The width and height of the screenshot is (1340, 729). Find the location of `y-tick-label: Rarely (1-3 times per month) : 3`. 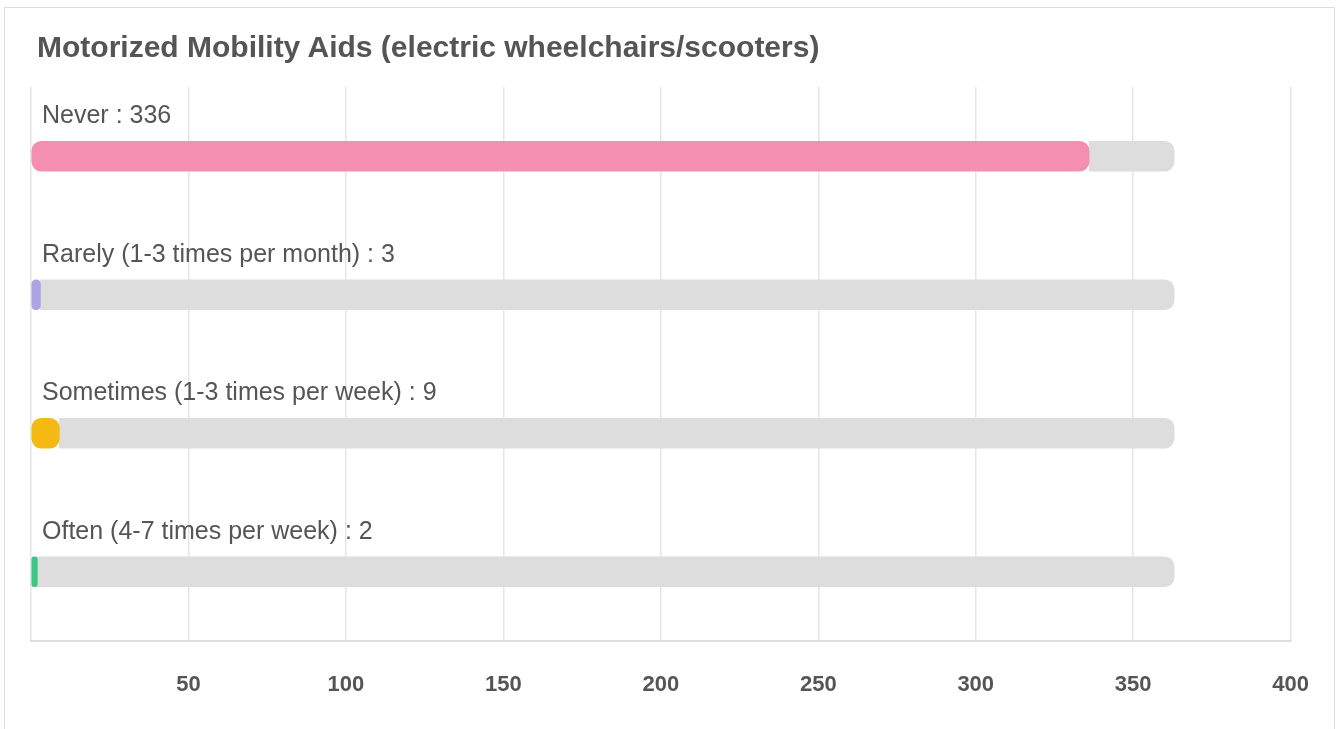

y-tick-label: Rarely (1-3 times per month) : 3 is located at coordinates (218, 252).